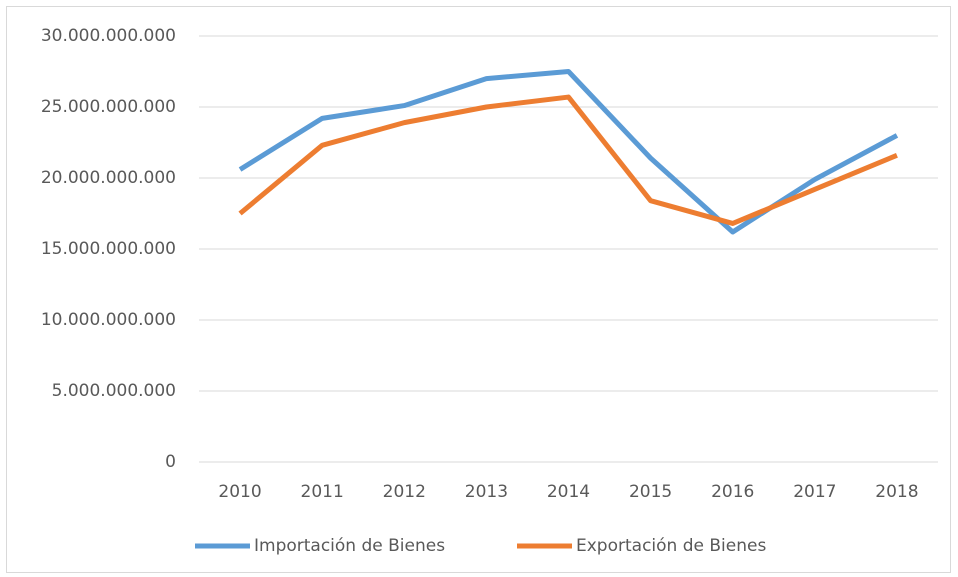 The height and width of the screenshot is (577, 958). I want to click on y-tick-label: 20.000.000.000, so click(108, 178).